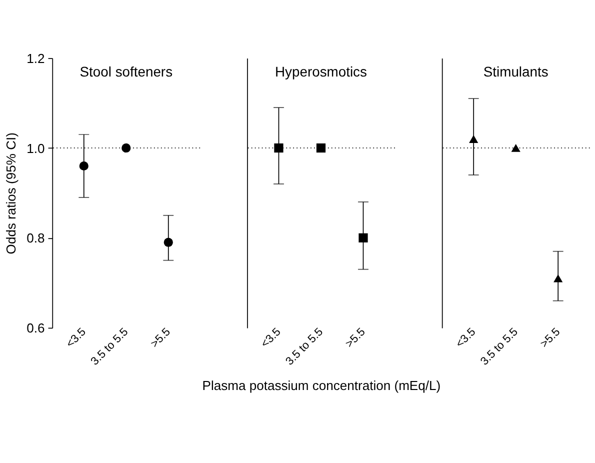 This screenshot has width=595, height=463. I want to click on y-tick-label: 0.8, so click(35, 238).